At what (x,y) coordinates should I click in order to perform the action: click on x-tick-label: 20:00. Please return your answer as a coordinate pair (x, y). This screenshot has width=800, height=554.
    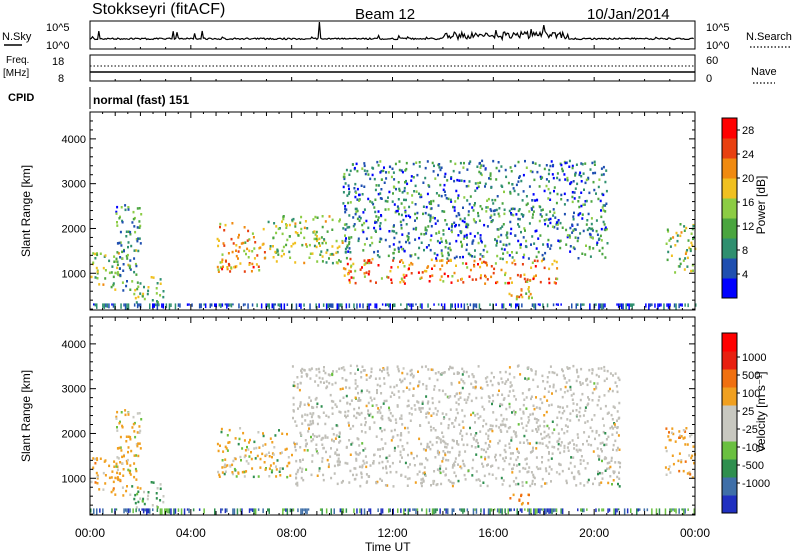
    Looking at the image, I should click on (594, 533).